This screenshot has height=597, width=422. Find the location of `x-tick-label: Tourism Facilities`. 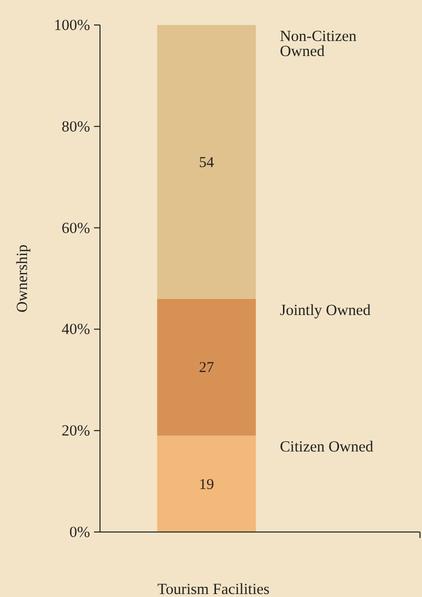

x-tick-label: Tourism Facilities is located at coordinates (213, 589).